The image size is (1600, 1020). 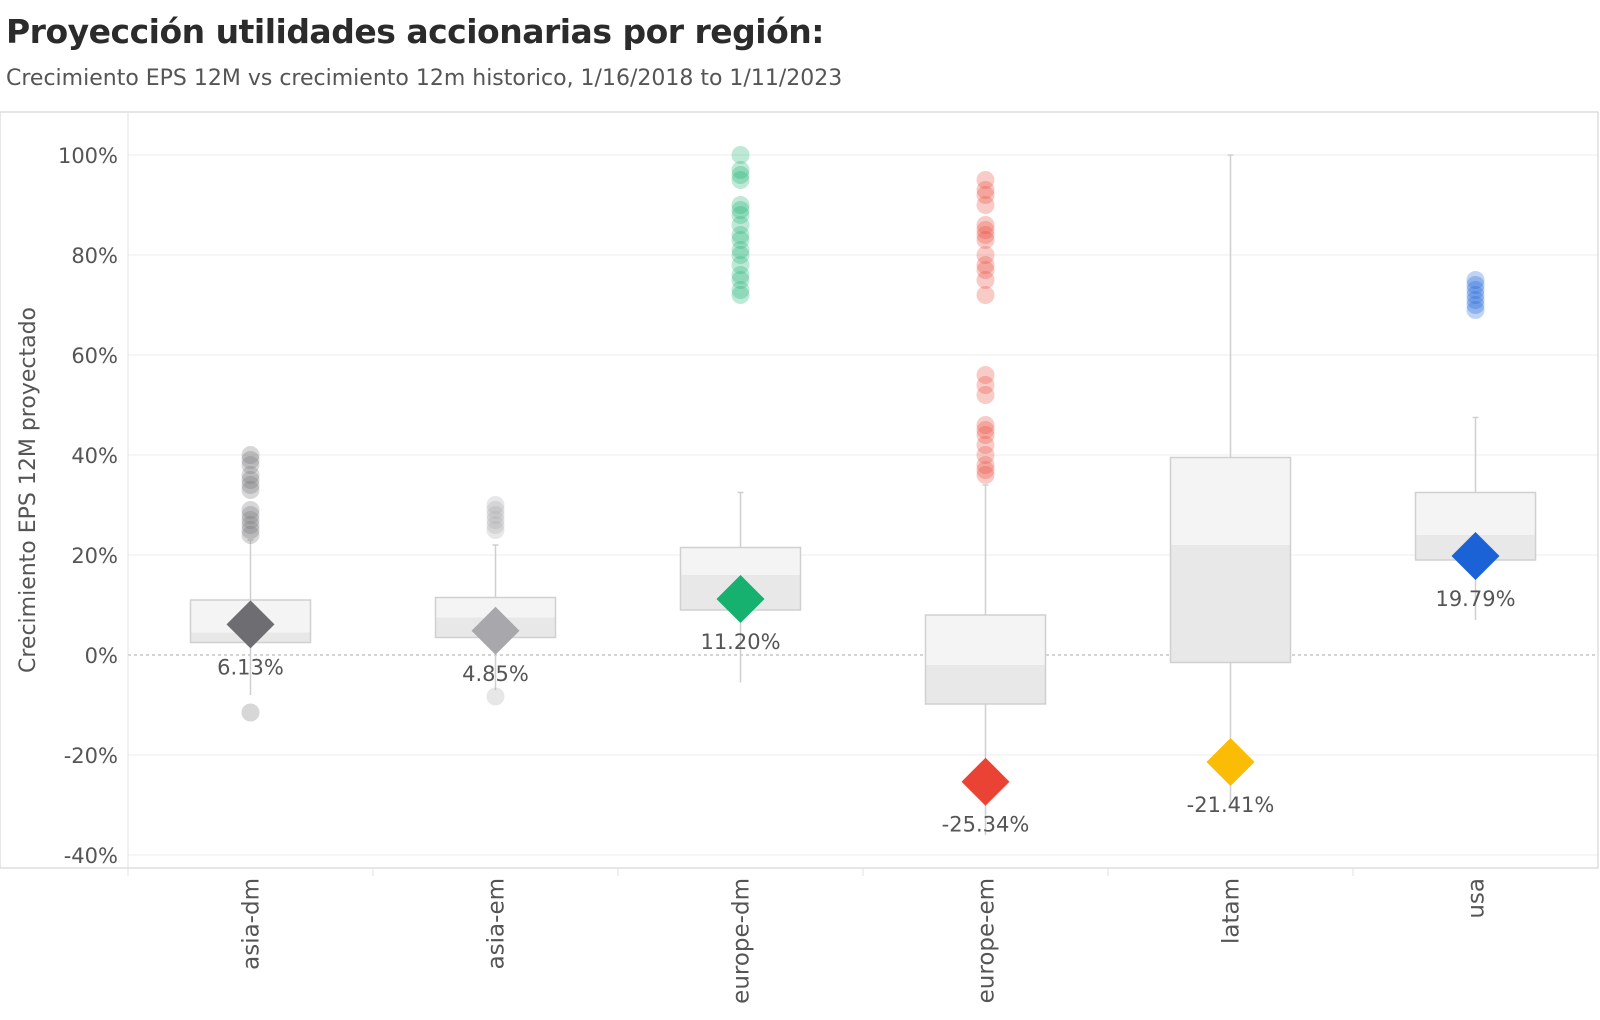 What do you see at coordinates (987, 940) in the screenshot?
I see `x-category-label: europe-em` at bounding box center [987, 940].